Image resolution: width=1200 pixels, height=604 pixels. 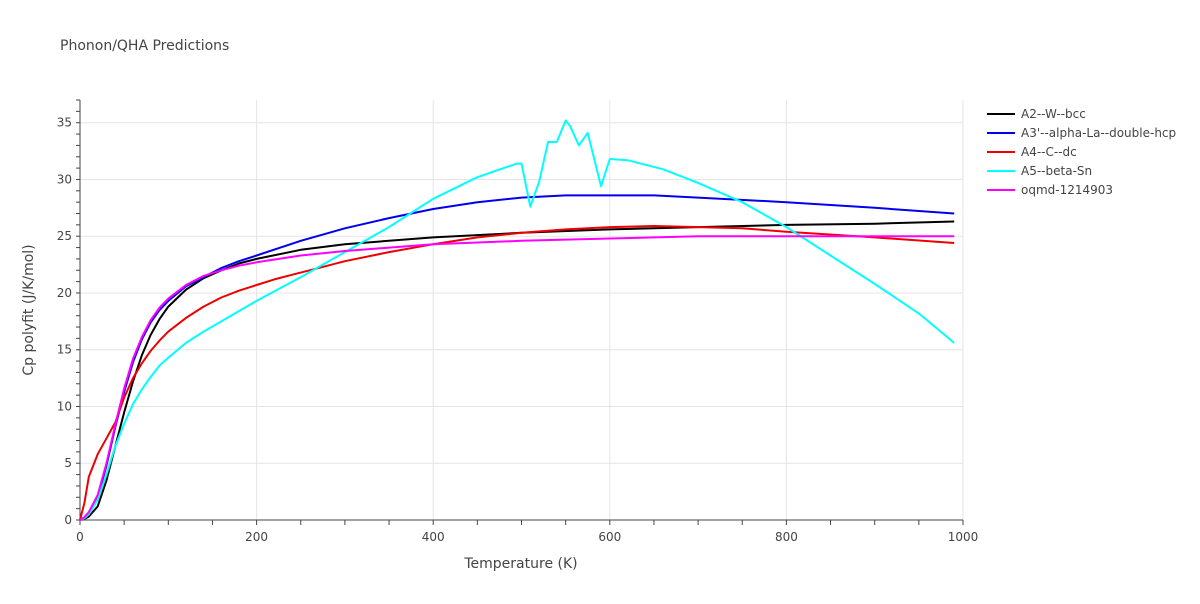 I want to click on y-tick-label: 15, so click(x=64, y=350).